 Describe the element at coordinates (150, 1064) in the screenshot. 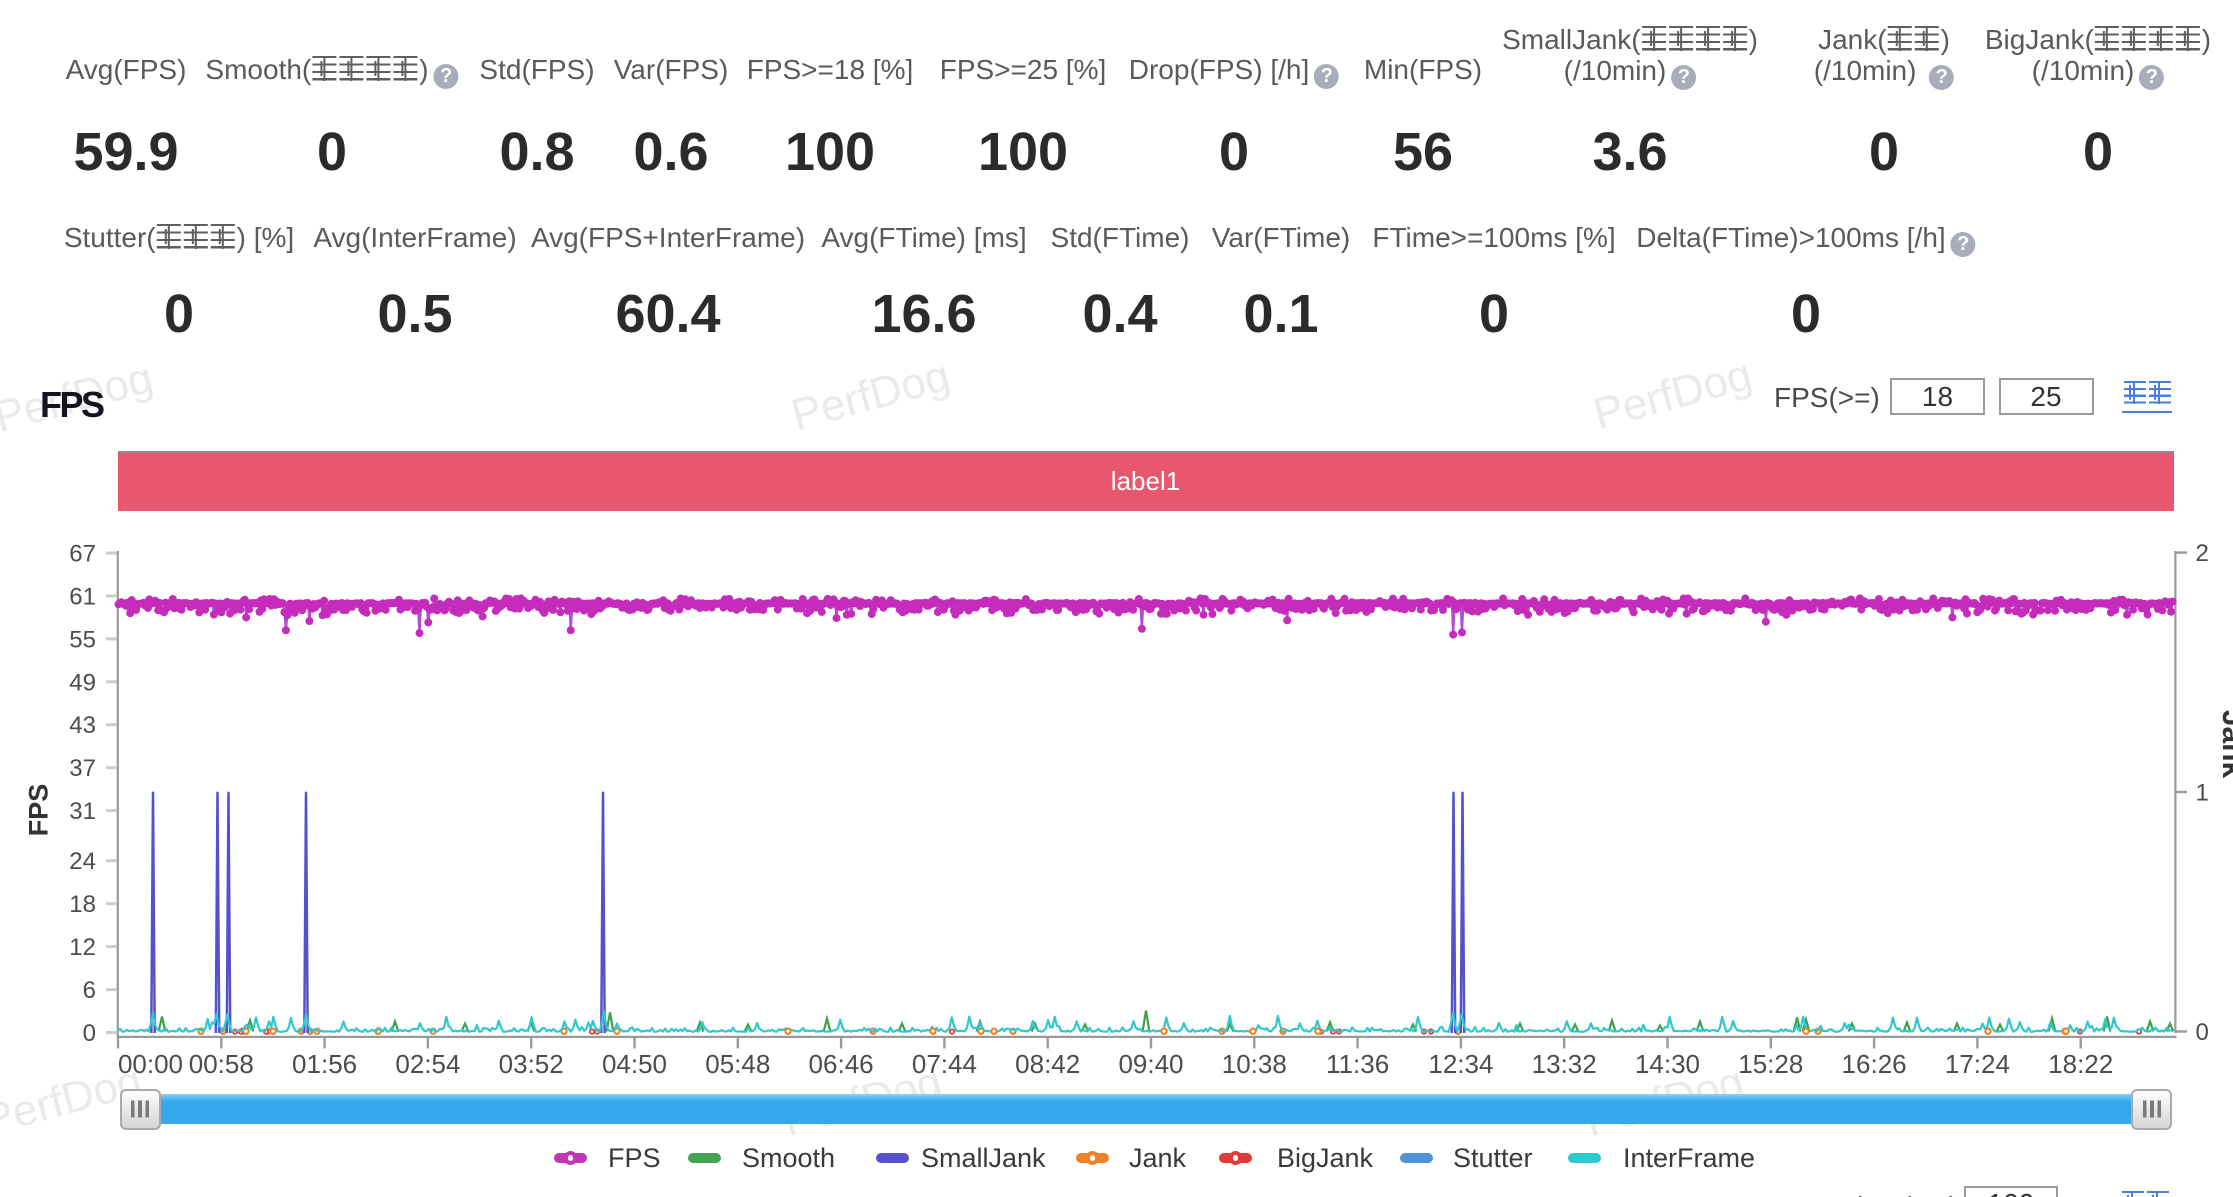

I see `svg-text: 00:00` at that location.